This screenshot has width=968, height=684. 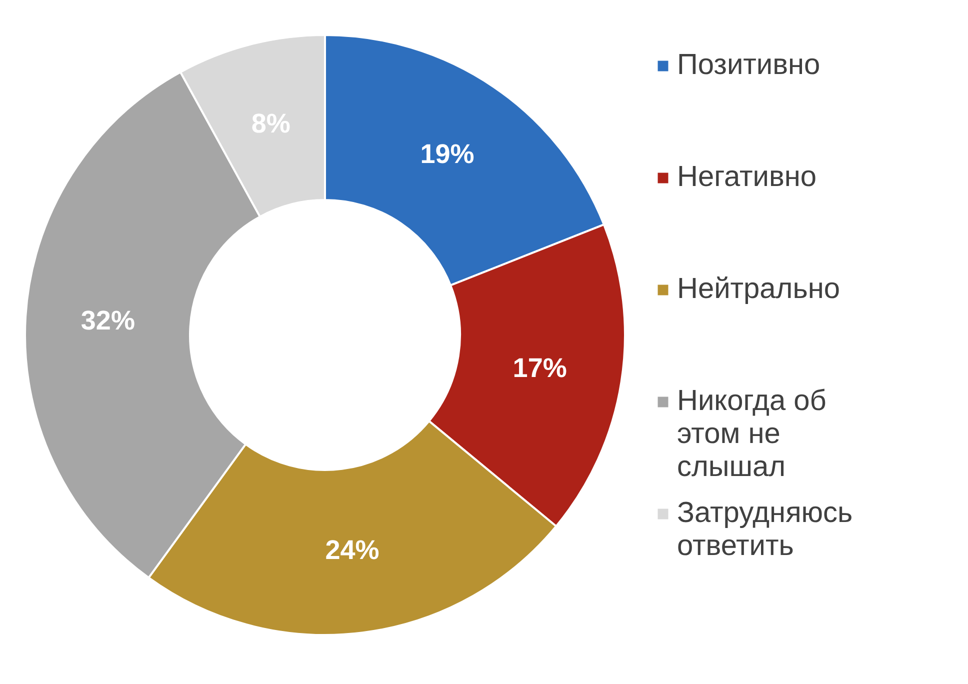 What do you see at coordinates (751, 434) in the screenshot?
I see `legend-label: Никогда об этом не слышал` at bounding box center [751, 434].